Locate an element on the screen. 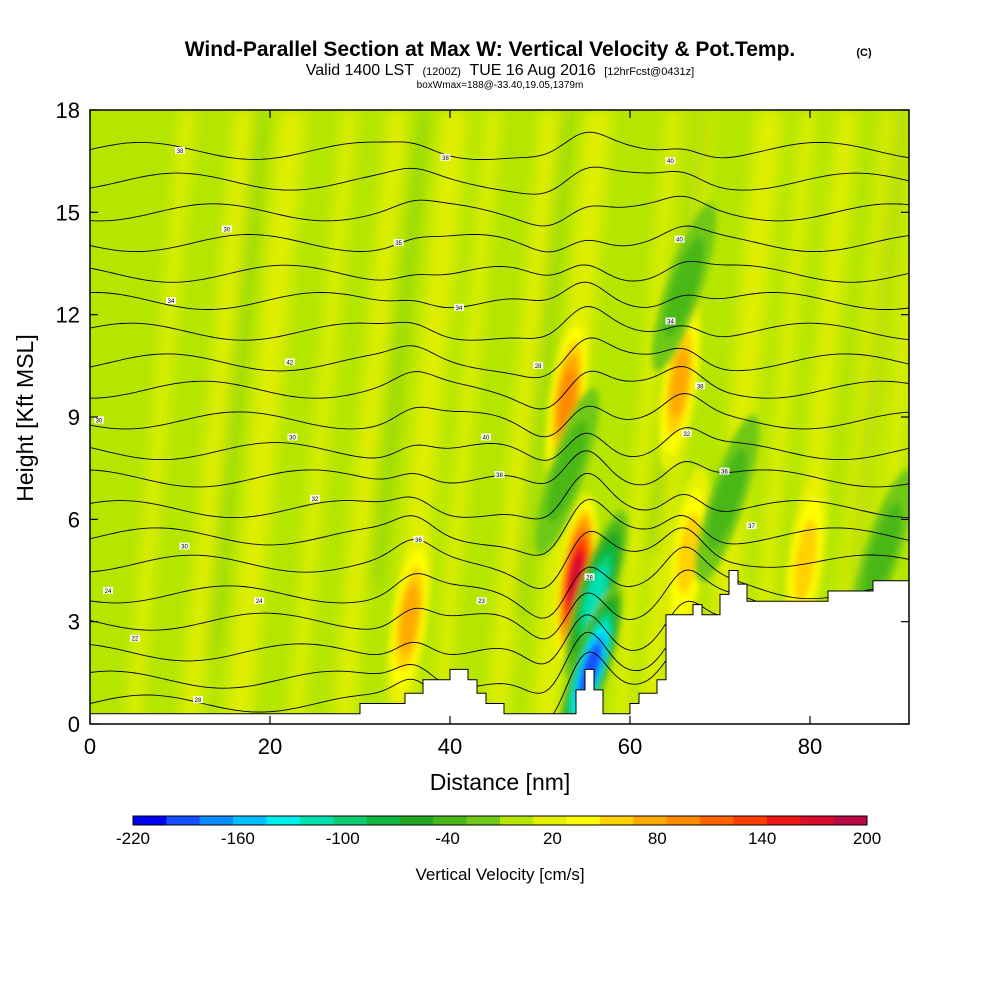  x-tick-label: 60 is located at coordinates (630, 746).